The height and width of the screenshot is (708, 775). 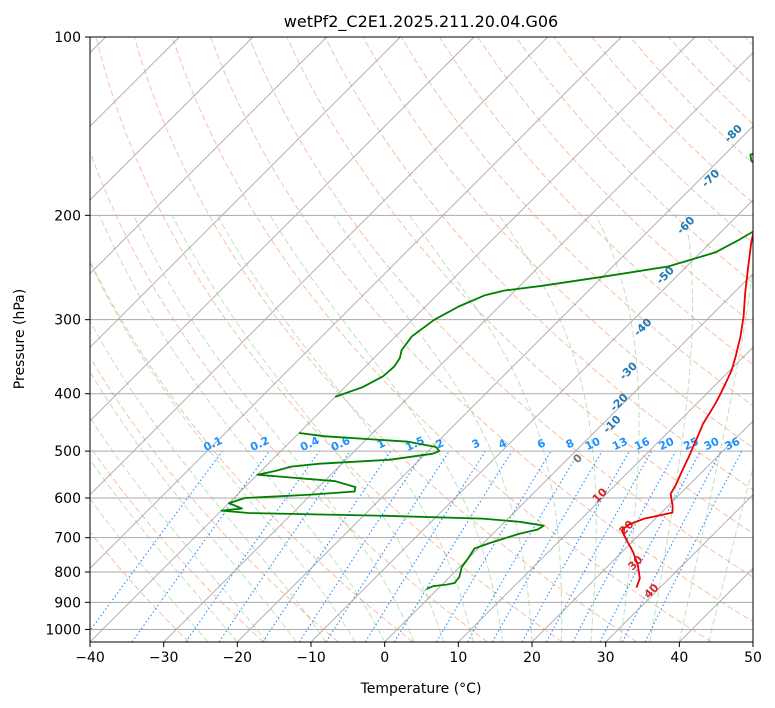 What do you see at coordinates (67, 321) in the screenshot?
I see `y-tick-label: 300` at bounding box center [67, 321].